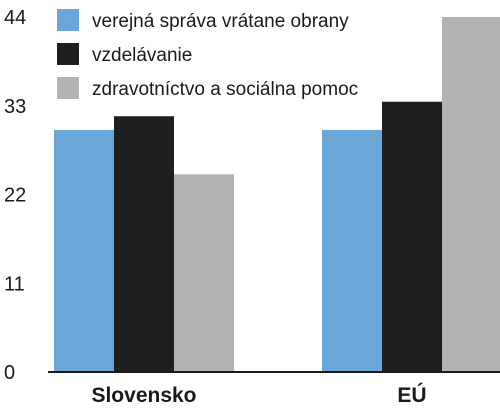  What do you see at coordinates (258, 395) in the screenshot?
I see `category-labels-group: Slovensko EÚ` at bounding box center [258, 395].